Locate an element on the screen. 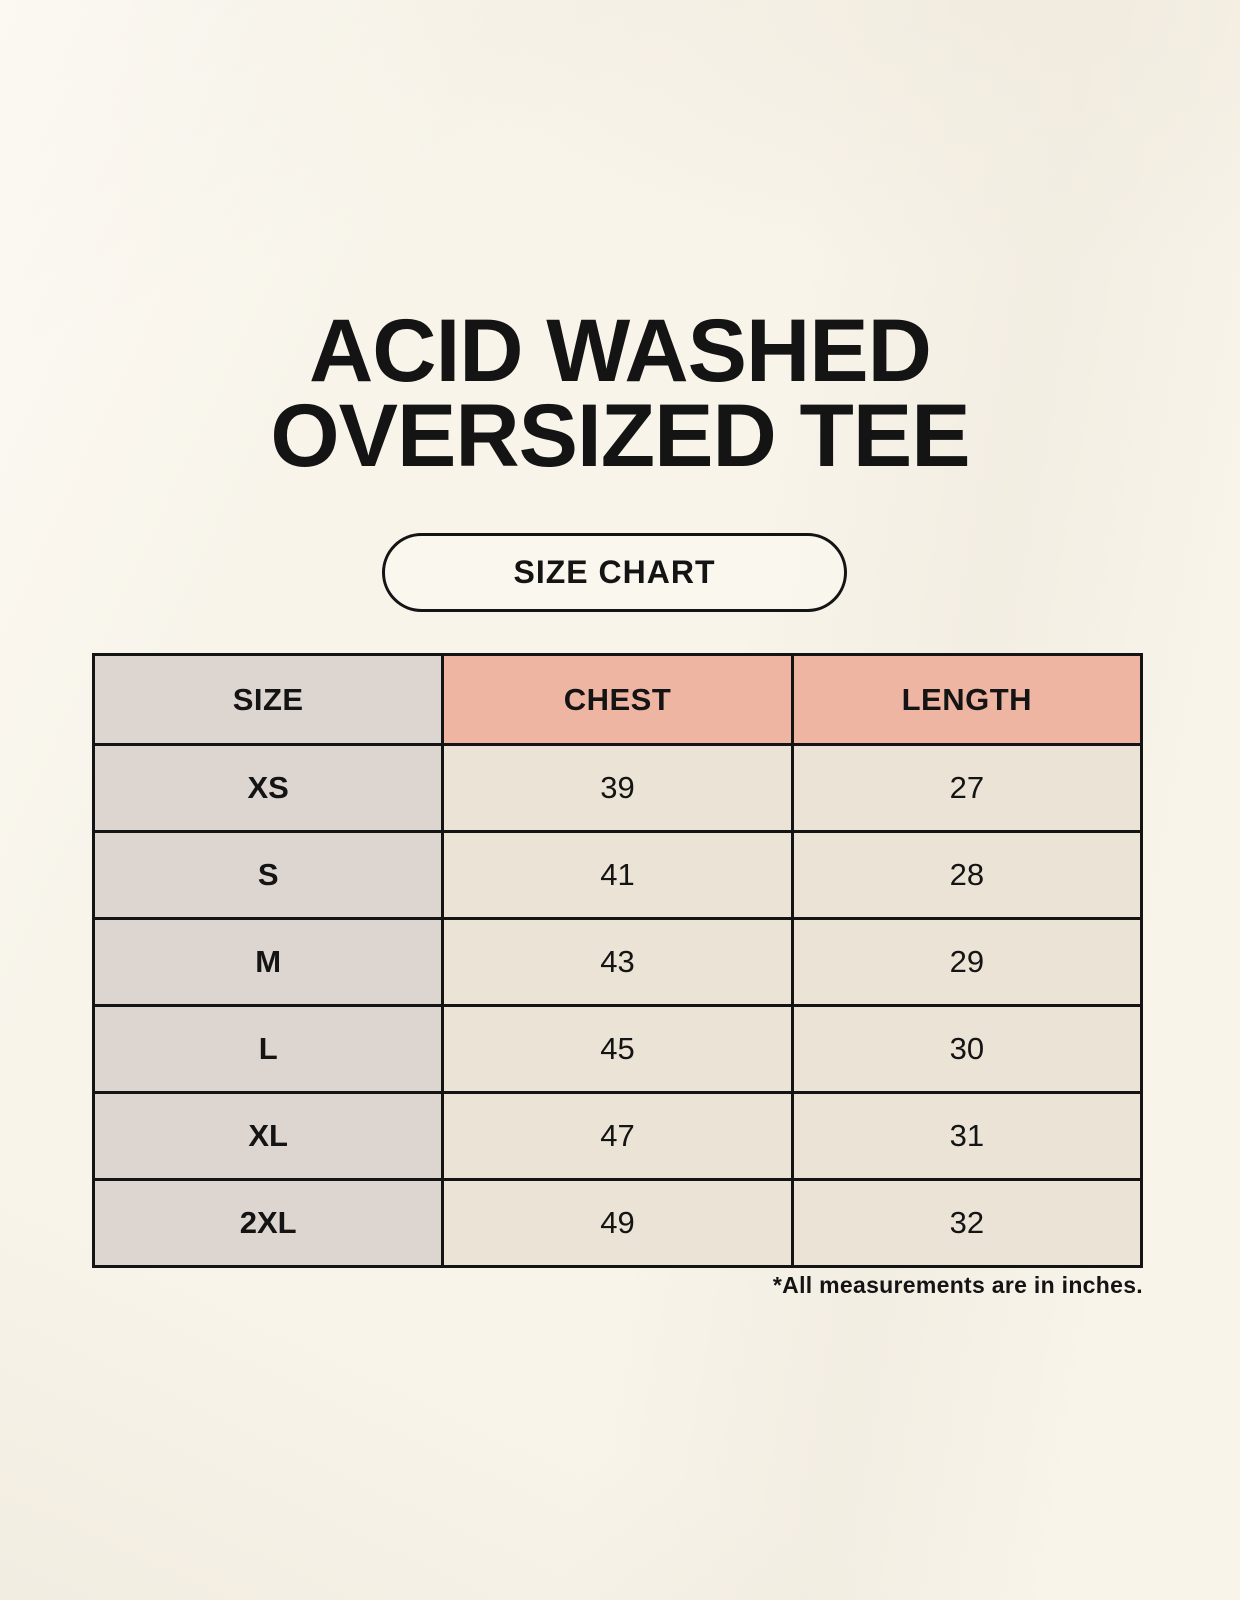  table-row: L 45 30 is located at coordinates (617, 1049).